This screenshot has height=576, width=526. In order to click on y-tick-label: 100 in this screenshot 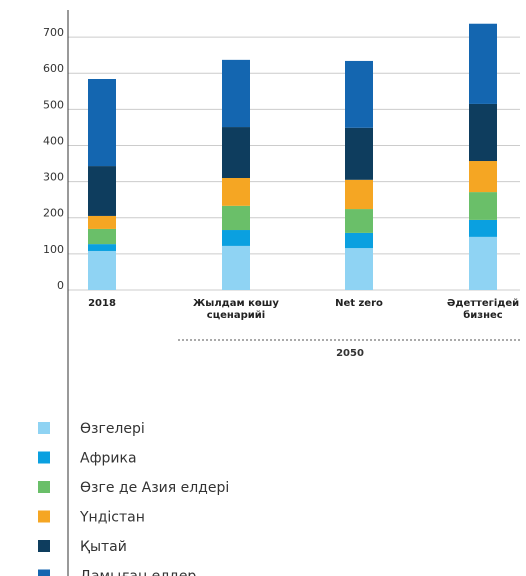, I will do `click(53, 249)`.